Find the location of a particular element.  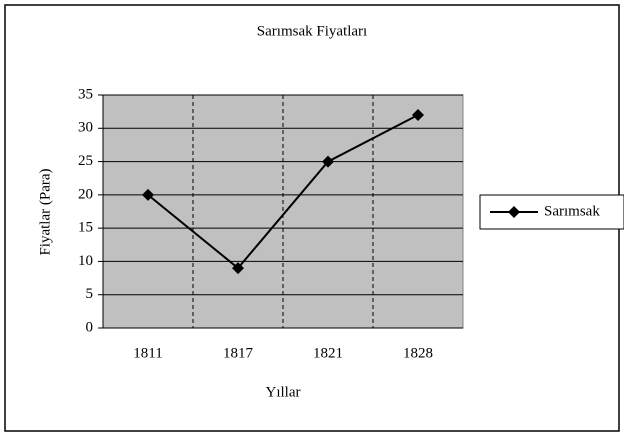

y-tick-label: 30 is located at coordinates (85, 128).